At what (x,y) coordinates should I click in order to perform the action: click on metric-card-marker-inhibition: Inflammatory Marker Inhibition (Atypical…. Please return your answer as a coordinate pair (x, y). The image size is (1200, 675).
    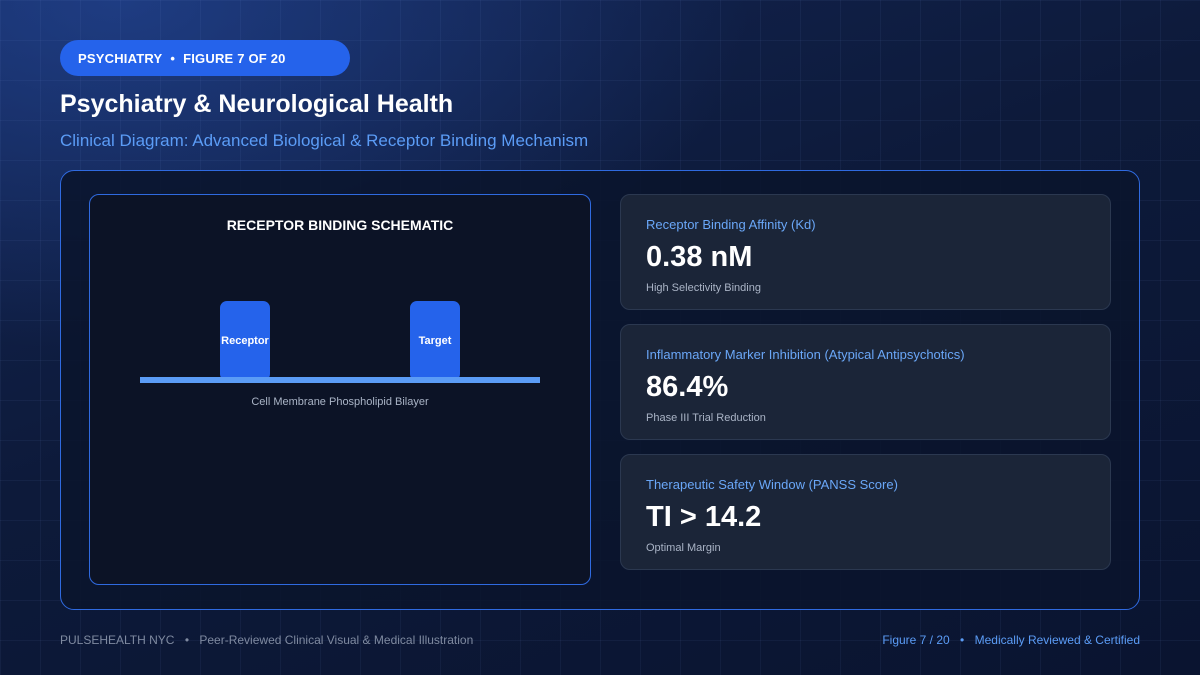
    Looking at the image, I should click on (865, 382).